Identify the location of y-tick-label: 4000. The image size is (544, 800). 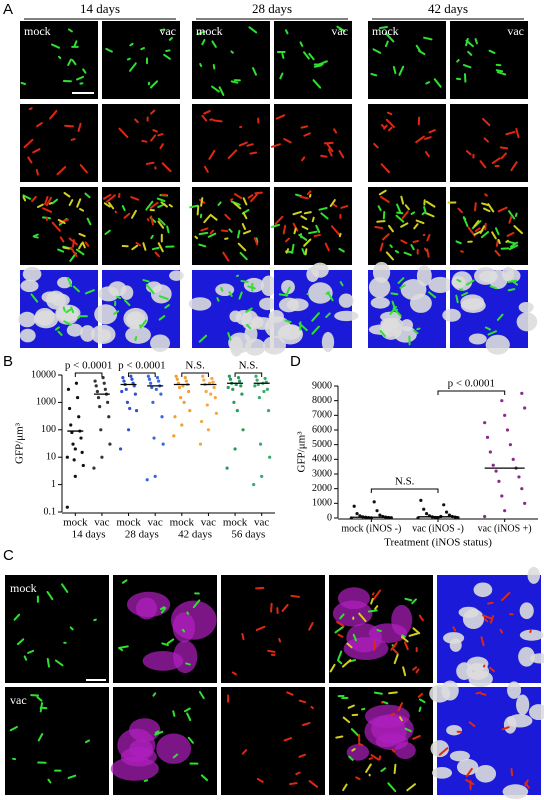
(322, 459).